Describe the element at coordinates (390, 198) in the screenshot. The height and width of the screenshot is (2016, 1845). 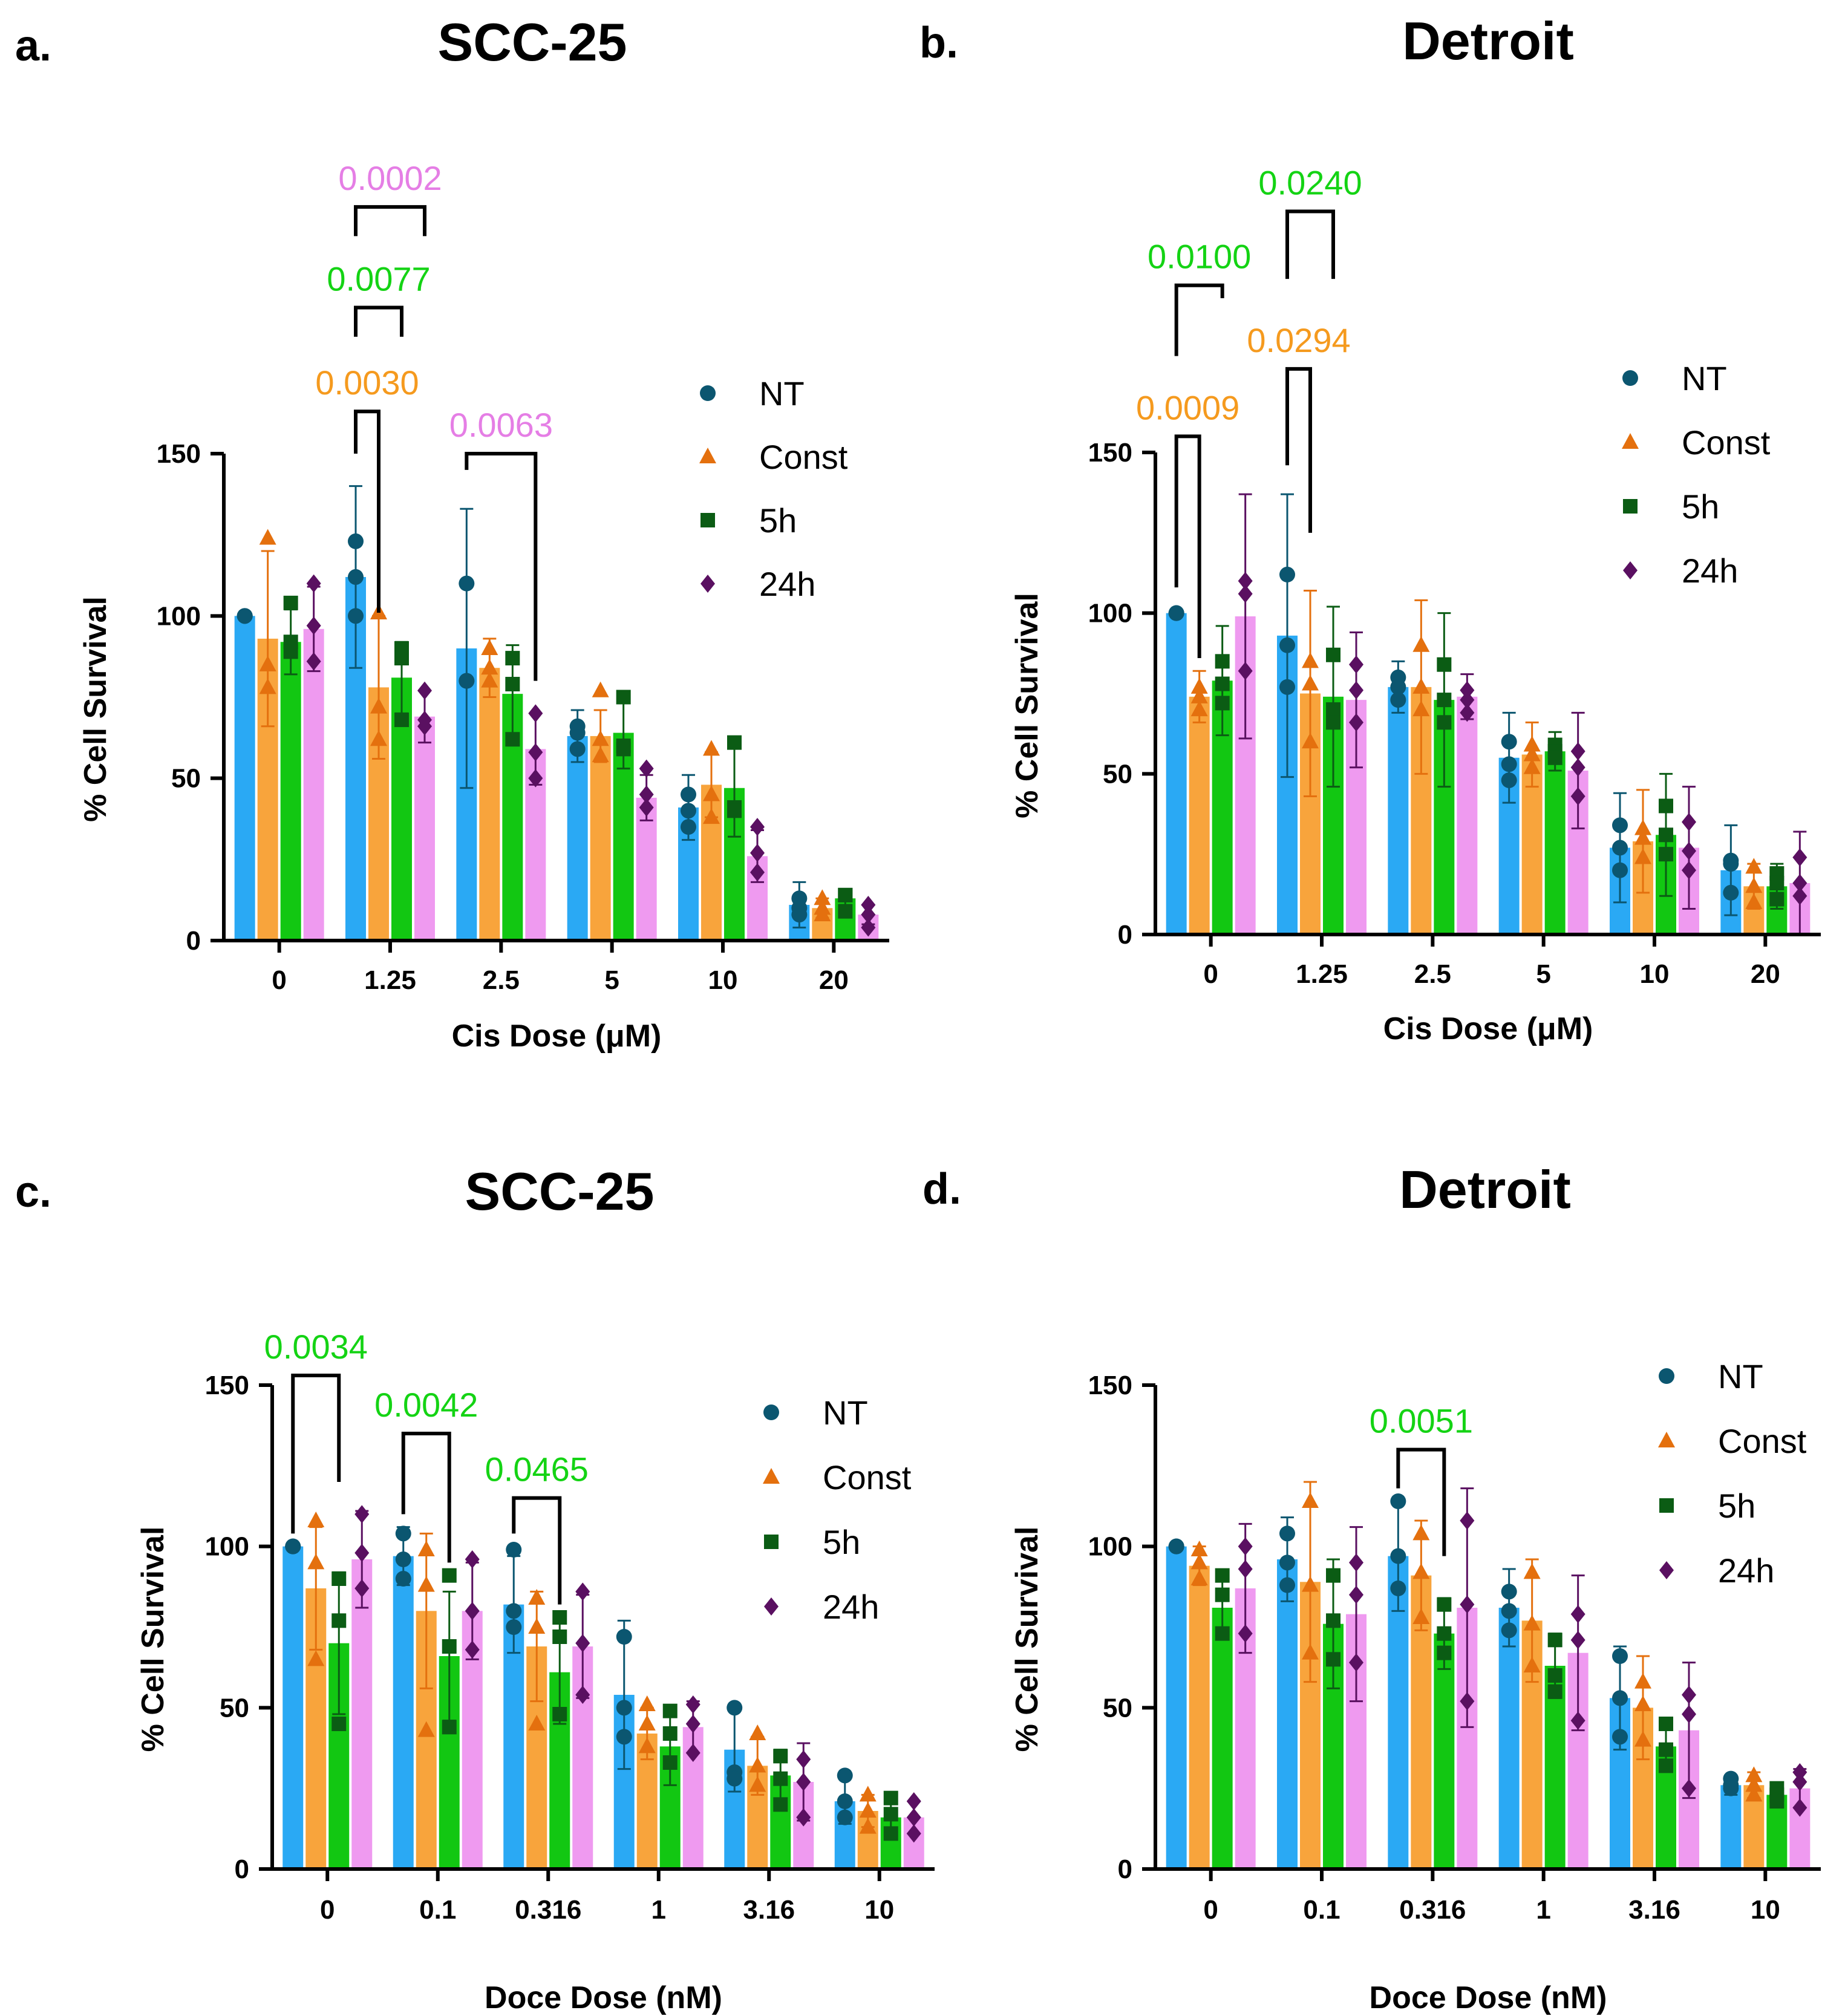
I see `significance-bracket: 0.0002` at that location.